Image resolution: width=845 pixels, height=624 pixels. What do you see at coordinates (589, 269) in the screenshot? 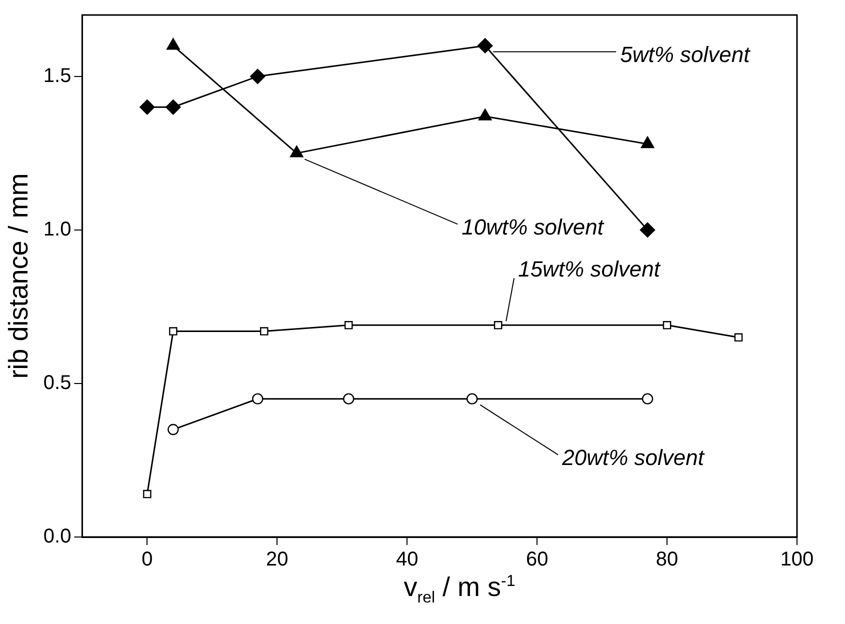
I see `series-label: 15wt% solvent` at bounding box center [589, 269].